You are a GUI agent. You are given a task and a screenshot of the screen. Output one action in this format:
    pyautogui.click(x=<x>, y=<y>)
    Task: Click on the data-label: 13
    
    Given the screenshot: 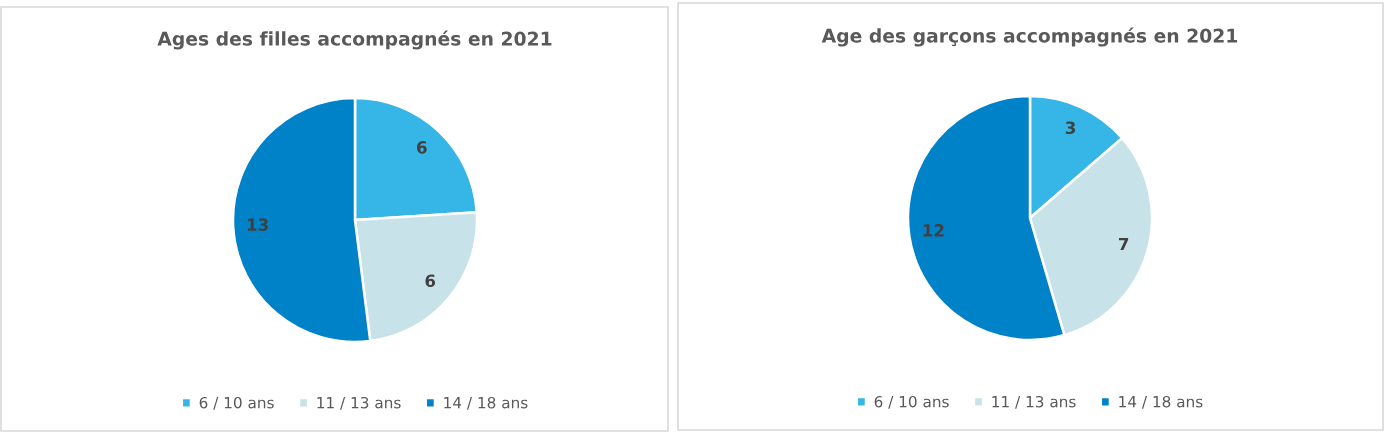 What is the action you would take?
    pyautogui.click(x=257, y=224)
    